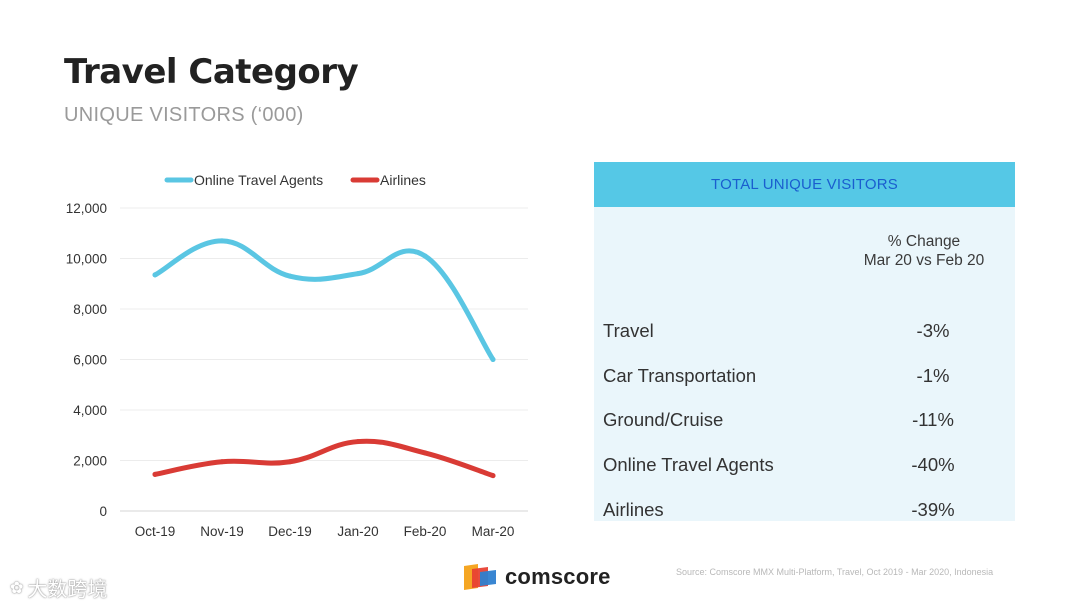  What do you see at coordinates (425, 531) in the screenshot?
I see `x-tick-label: Feb-20` at bounding box center [425, 531].